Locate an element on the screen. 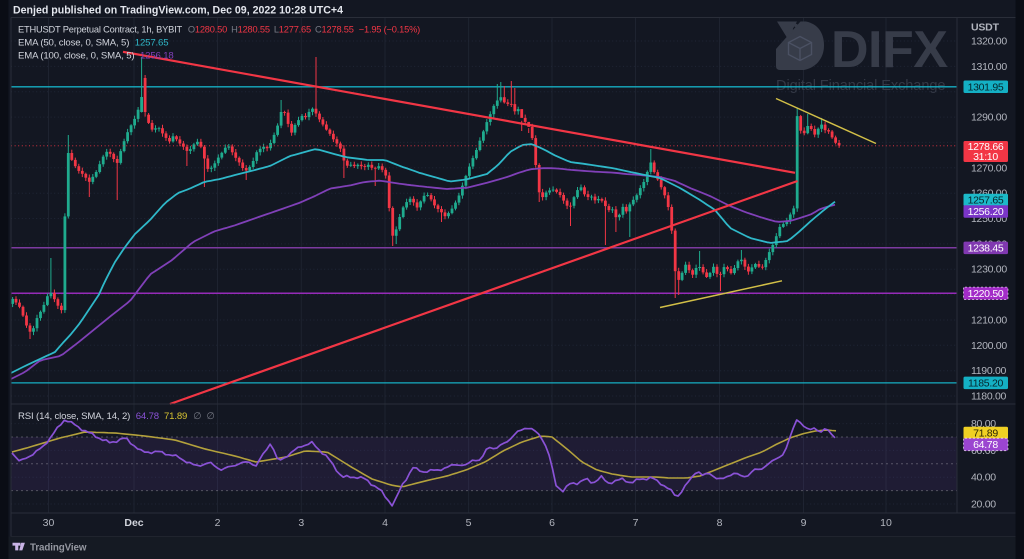  svg-text: 1180.00 is located at coordinates (989, 397).